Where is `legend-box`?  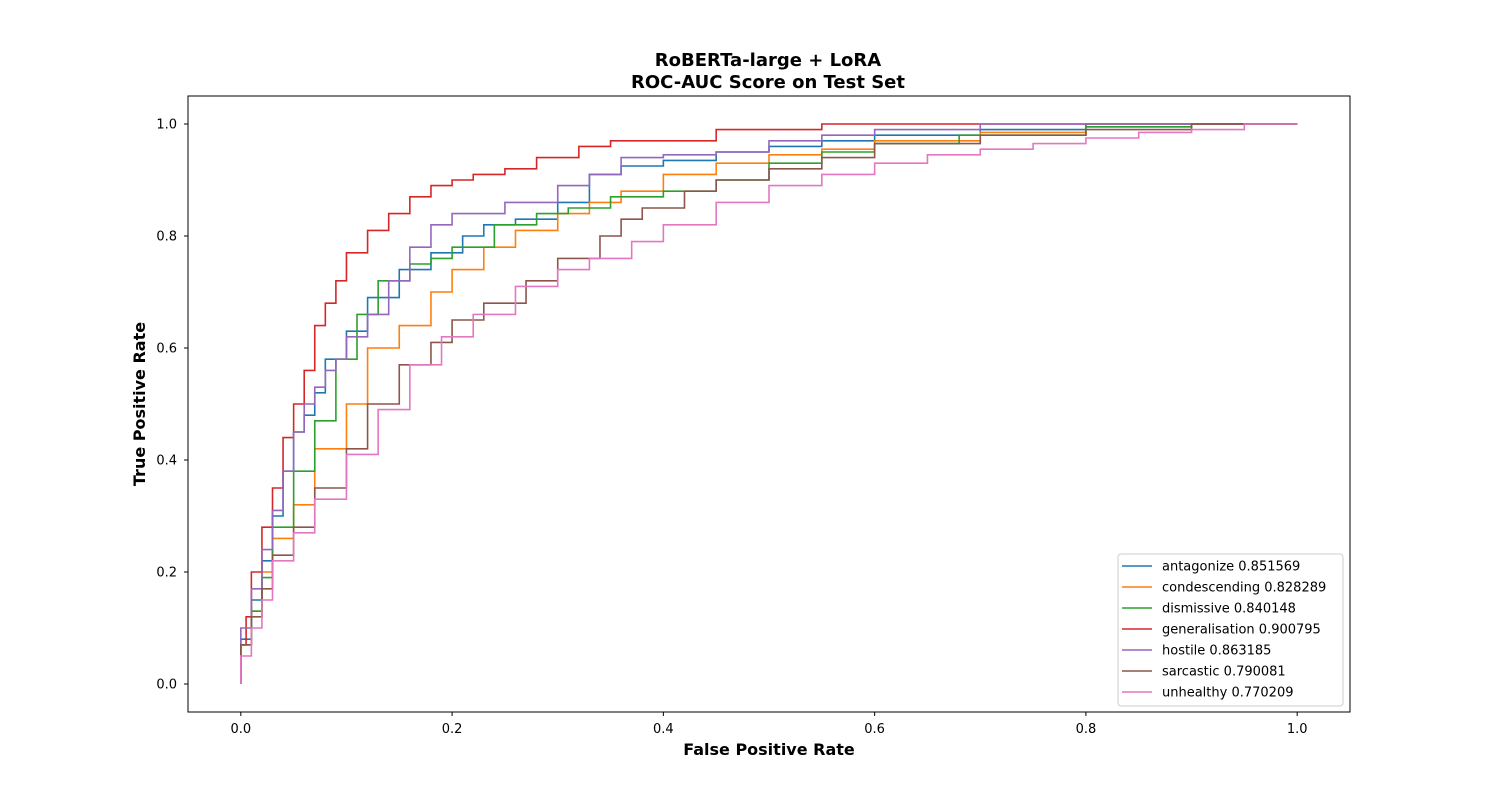 legend-box is located at coordinates (1230, 630).